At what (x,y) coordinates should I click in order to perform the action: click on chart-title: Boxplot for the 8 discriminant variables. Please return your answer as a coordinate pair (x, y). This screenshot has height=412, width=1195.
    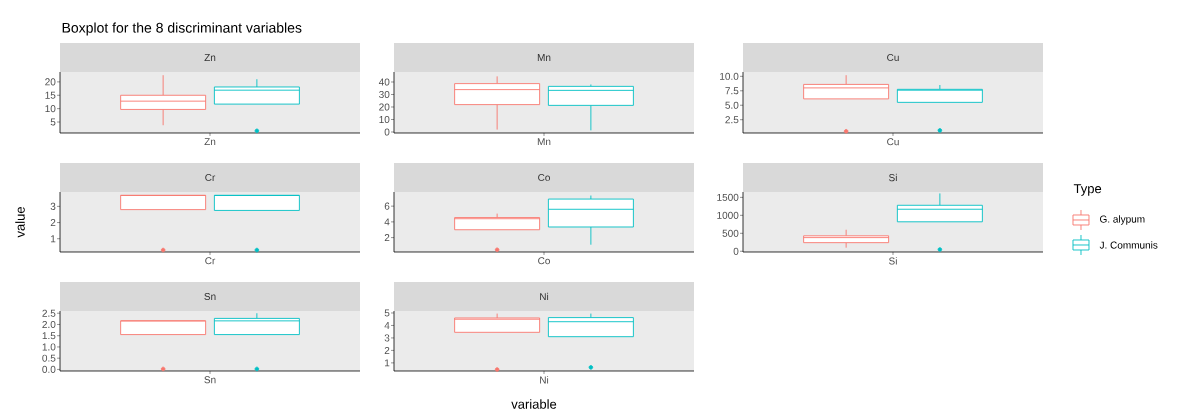
    Looking at the image, I should click on (182, 29).